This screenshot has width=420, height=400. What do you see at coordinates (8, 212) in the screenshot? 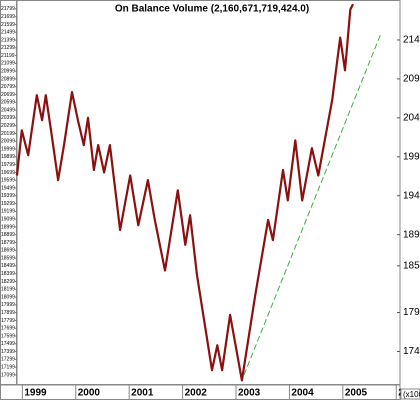
I see `y2-tick-label: 19199` at bounding box center [8, 212].